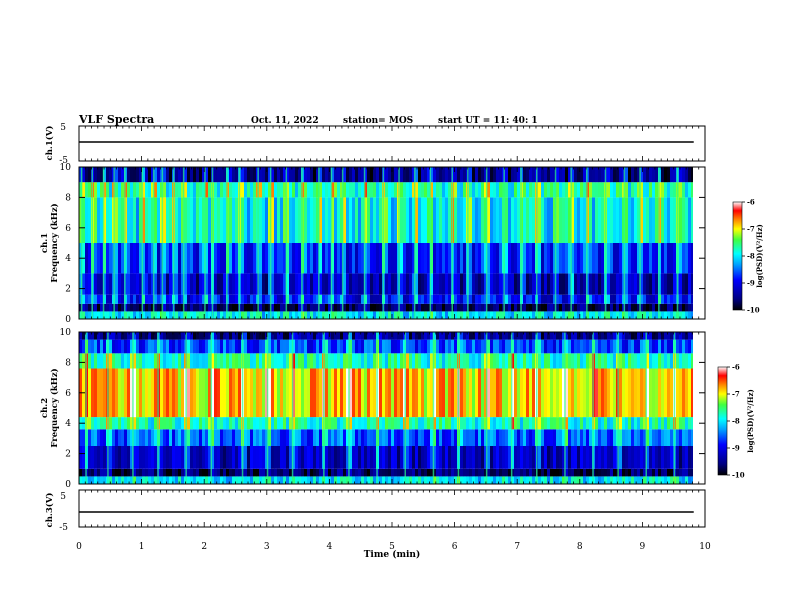 The height and width of the screenshot is (612, 792). What do you see at coordinates (751, 256) in the screenshot?
I see `ch1-colorbar-ticks: -6-7-8-9-10` at bounding box center [751, 256].